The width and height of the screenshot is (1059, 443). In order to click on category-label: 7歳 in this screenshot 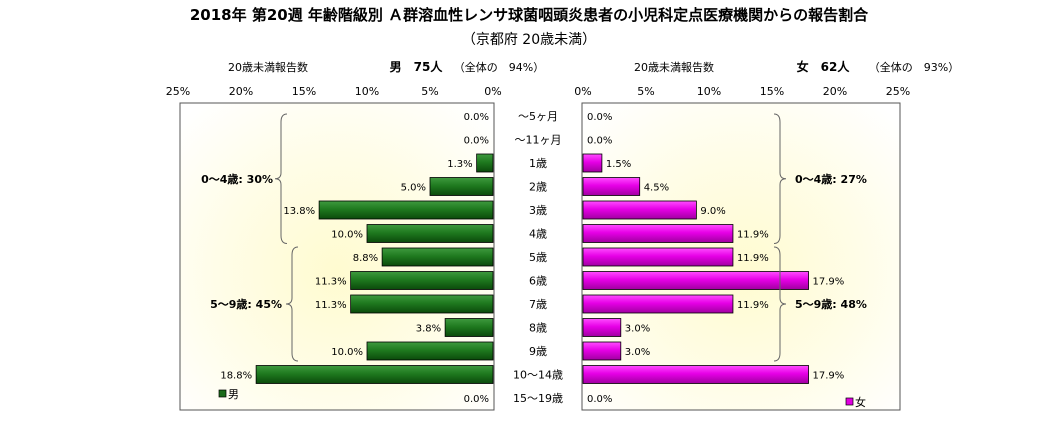, I will do `click(538, 304)`.